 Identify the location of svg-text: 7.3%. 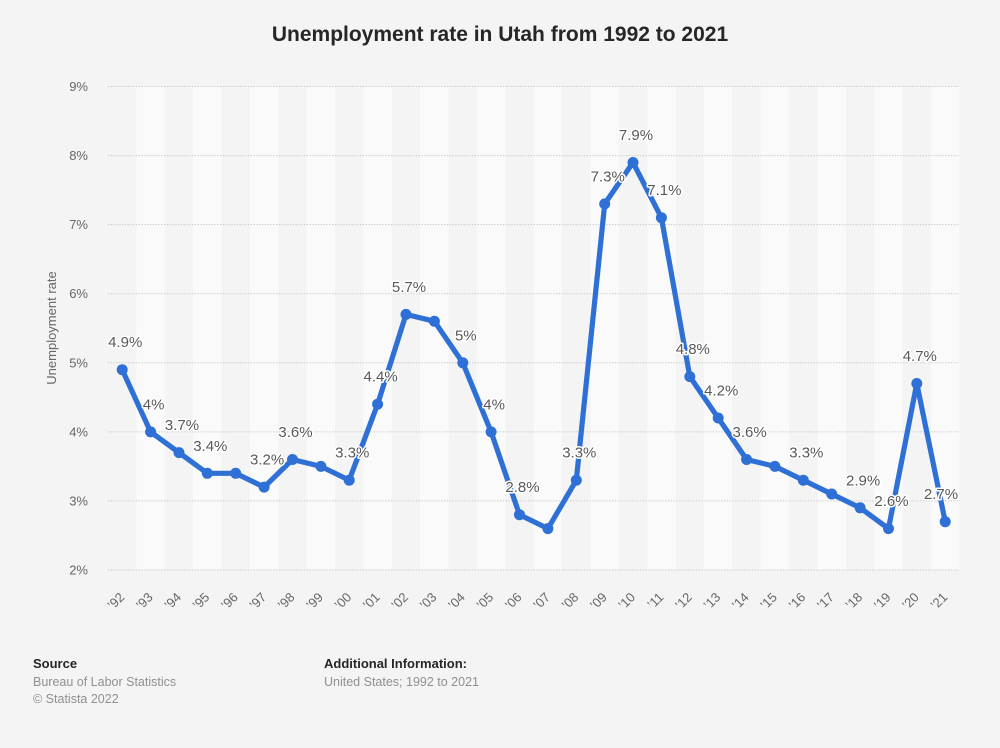
(608, 176).